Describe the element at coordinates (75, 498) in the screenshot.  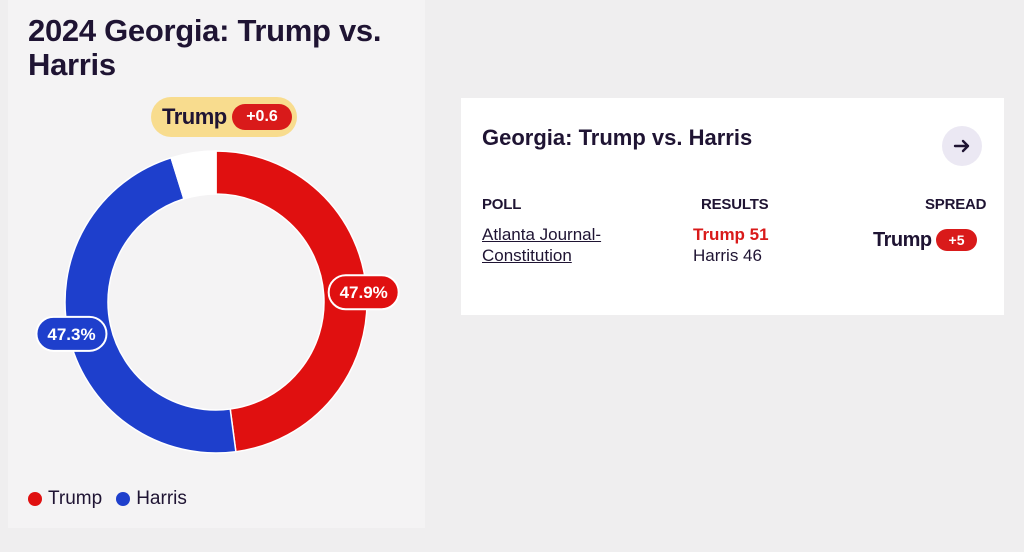
I see `legend-label: Trump` at that location.